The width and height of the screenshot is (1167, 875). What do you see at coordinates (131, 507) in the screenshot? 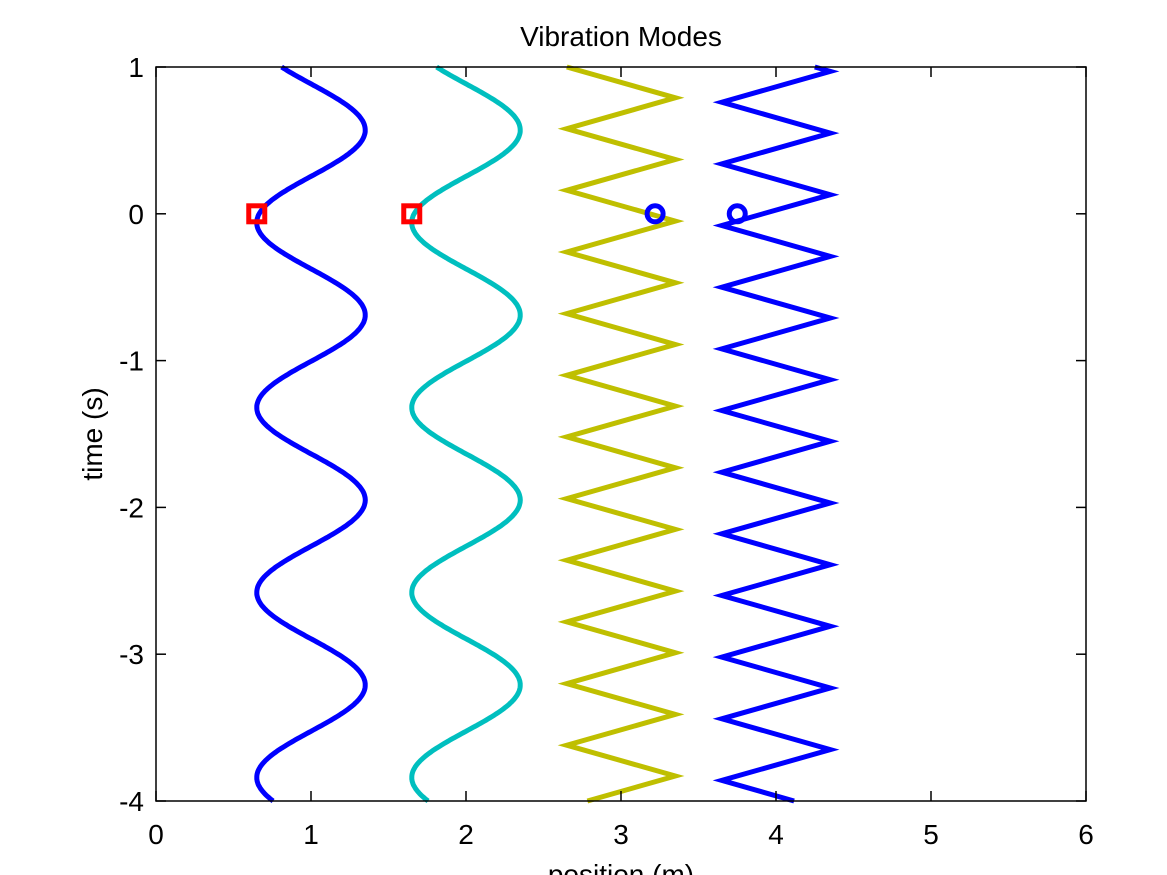
I see `y-tick-label: -2` at bounding box center [131, 507].